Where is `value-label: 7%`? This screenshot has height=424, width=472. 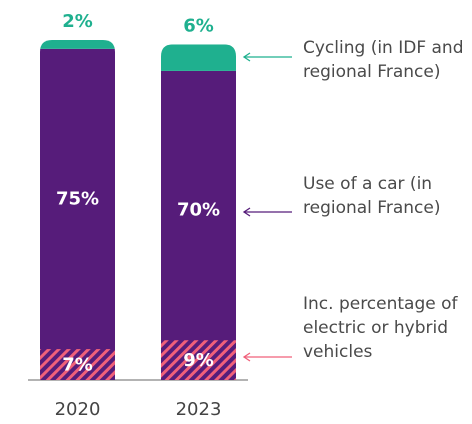 value-label: 7% is located at coordinates (77, 365).